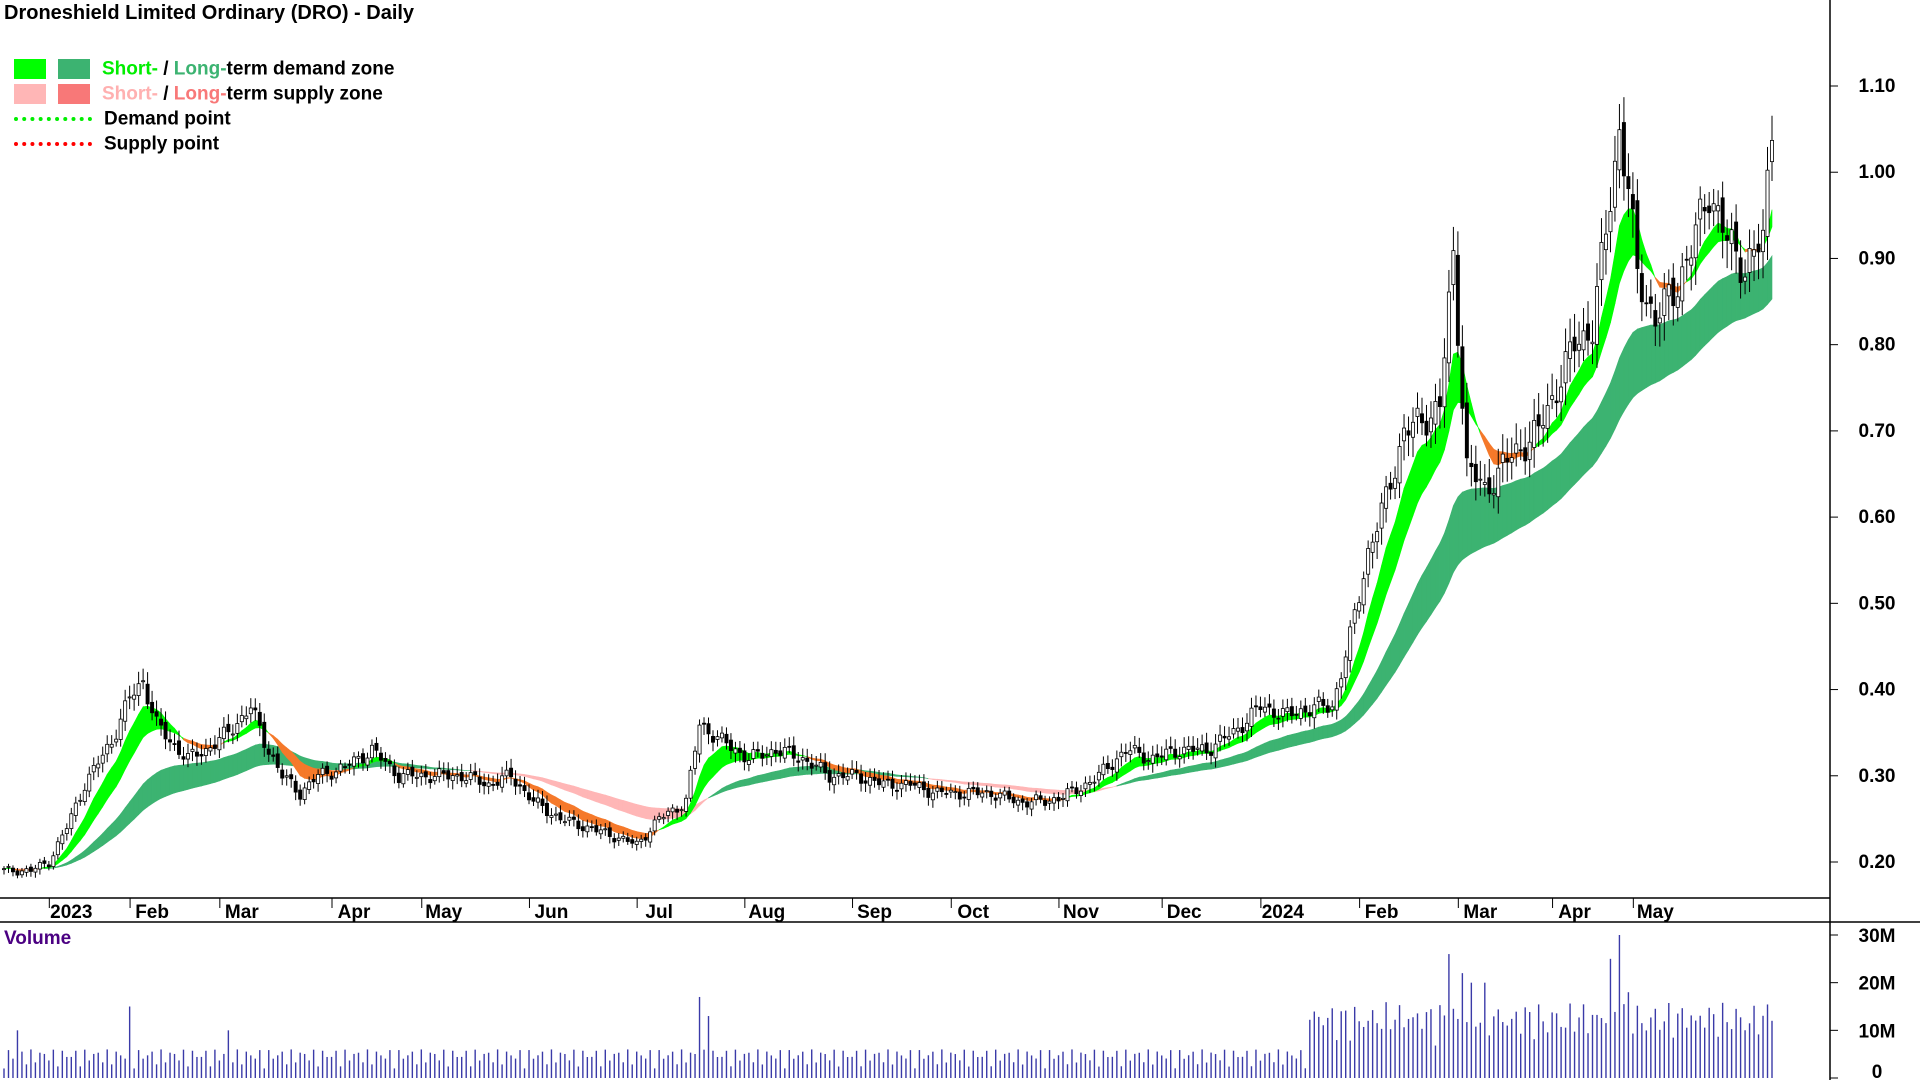 The height and width of the screenshot is (1080, 1920). Describe the element at coordinates (1480, 912) in the screenshot. I see `time-tick-label: Mar` at that location.